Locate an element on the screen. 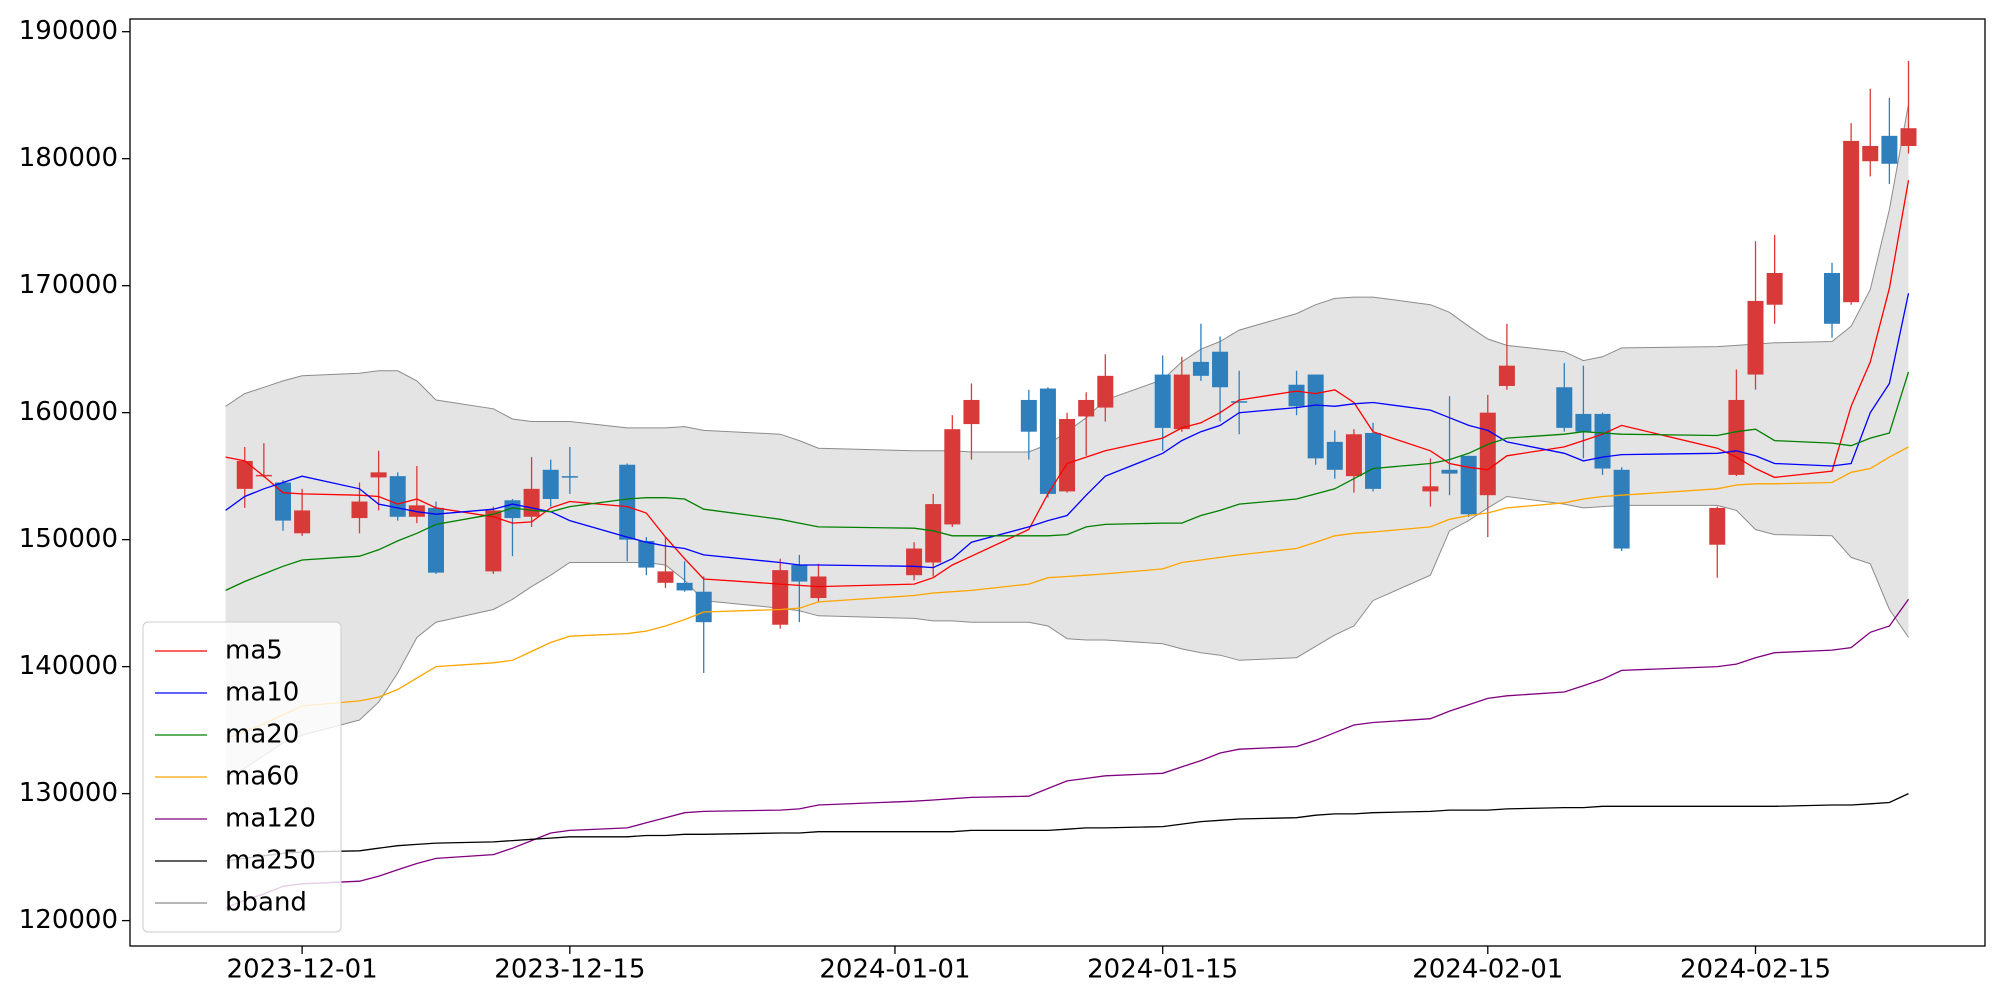  x-tick-label: 2024-02-15 is located at coordinates (1755, 970).